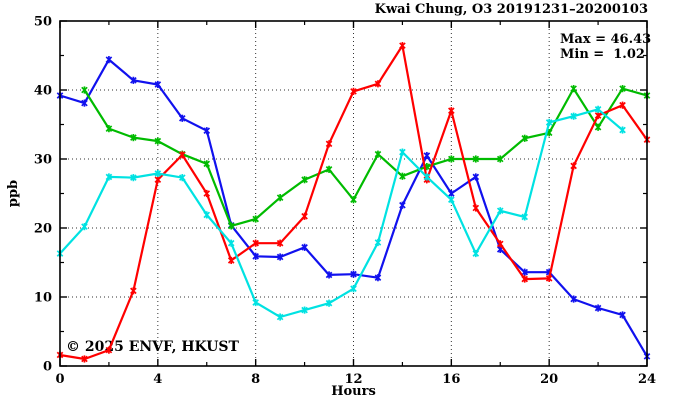 The width and height of the screenshot is (674, 413). I want to click on series-green-marker-h10, so click(304, 180).